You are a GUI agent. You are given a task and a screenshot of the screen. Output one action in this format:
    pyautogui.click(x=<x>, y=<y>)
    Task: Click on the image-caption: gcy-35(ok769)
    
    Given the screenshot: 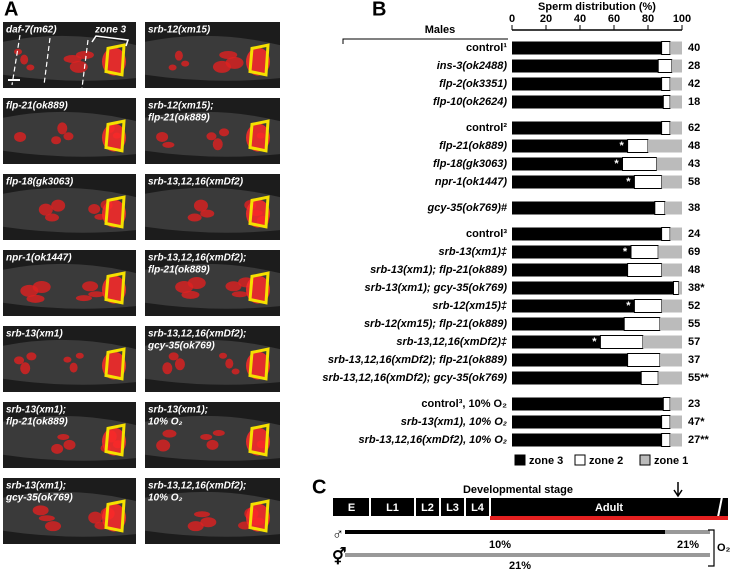 What is the action you would take?
    pyautogui.click(x=181, y=346)
    